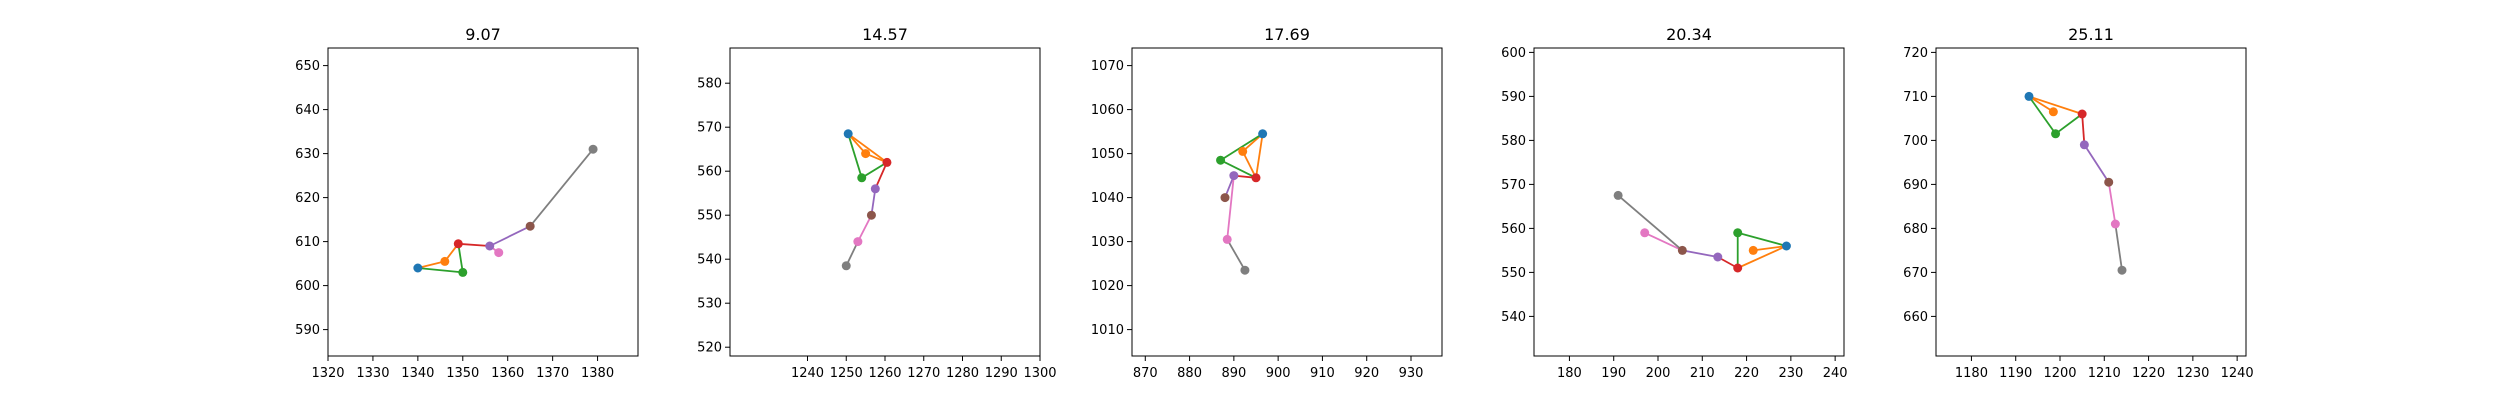 Image resolution: width=2500 pixels, height=400 pixels. What do you see at coordinates (372, 373) in the screenshot?
I see `x-tick-label: 1330` at bounding box center [372, 373].